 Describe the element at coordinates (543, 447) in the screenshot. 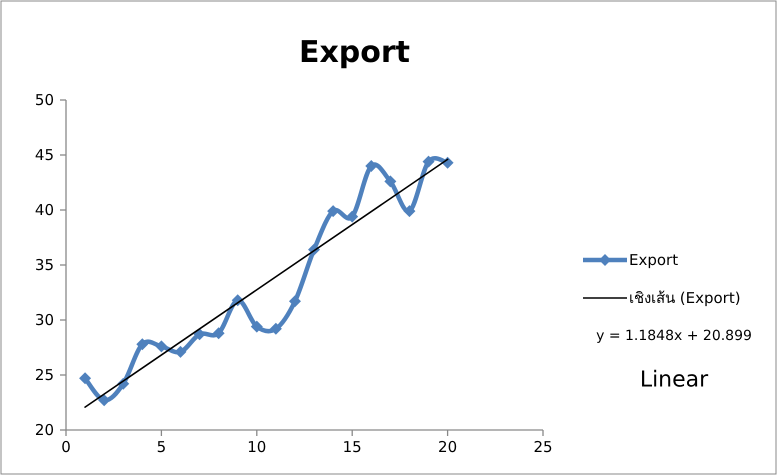

I see `x-tick-label: 25` at that location.